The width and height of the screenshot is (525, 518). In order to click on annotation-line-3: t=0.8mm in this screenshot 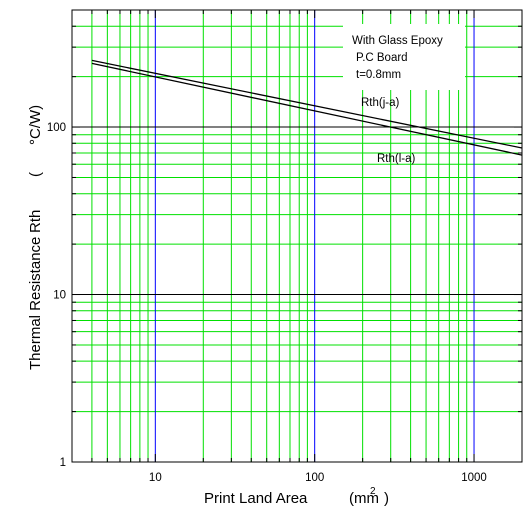, I will do `click(378, 75)`.